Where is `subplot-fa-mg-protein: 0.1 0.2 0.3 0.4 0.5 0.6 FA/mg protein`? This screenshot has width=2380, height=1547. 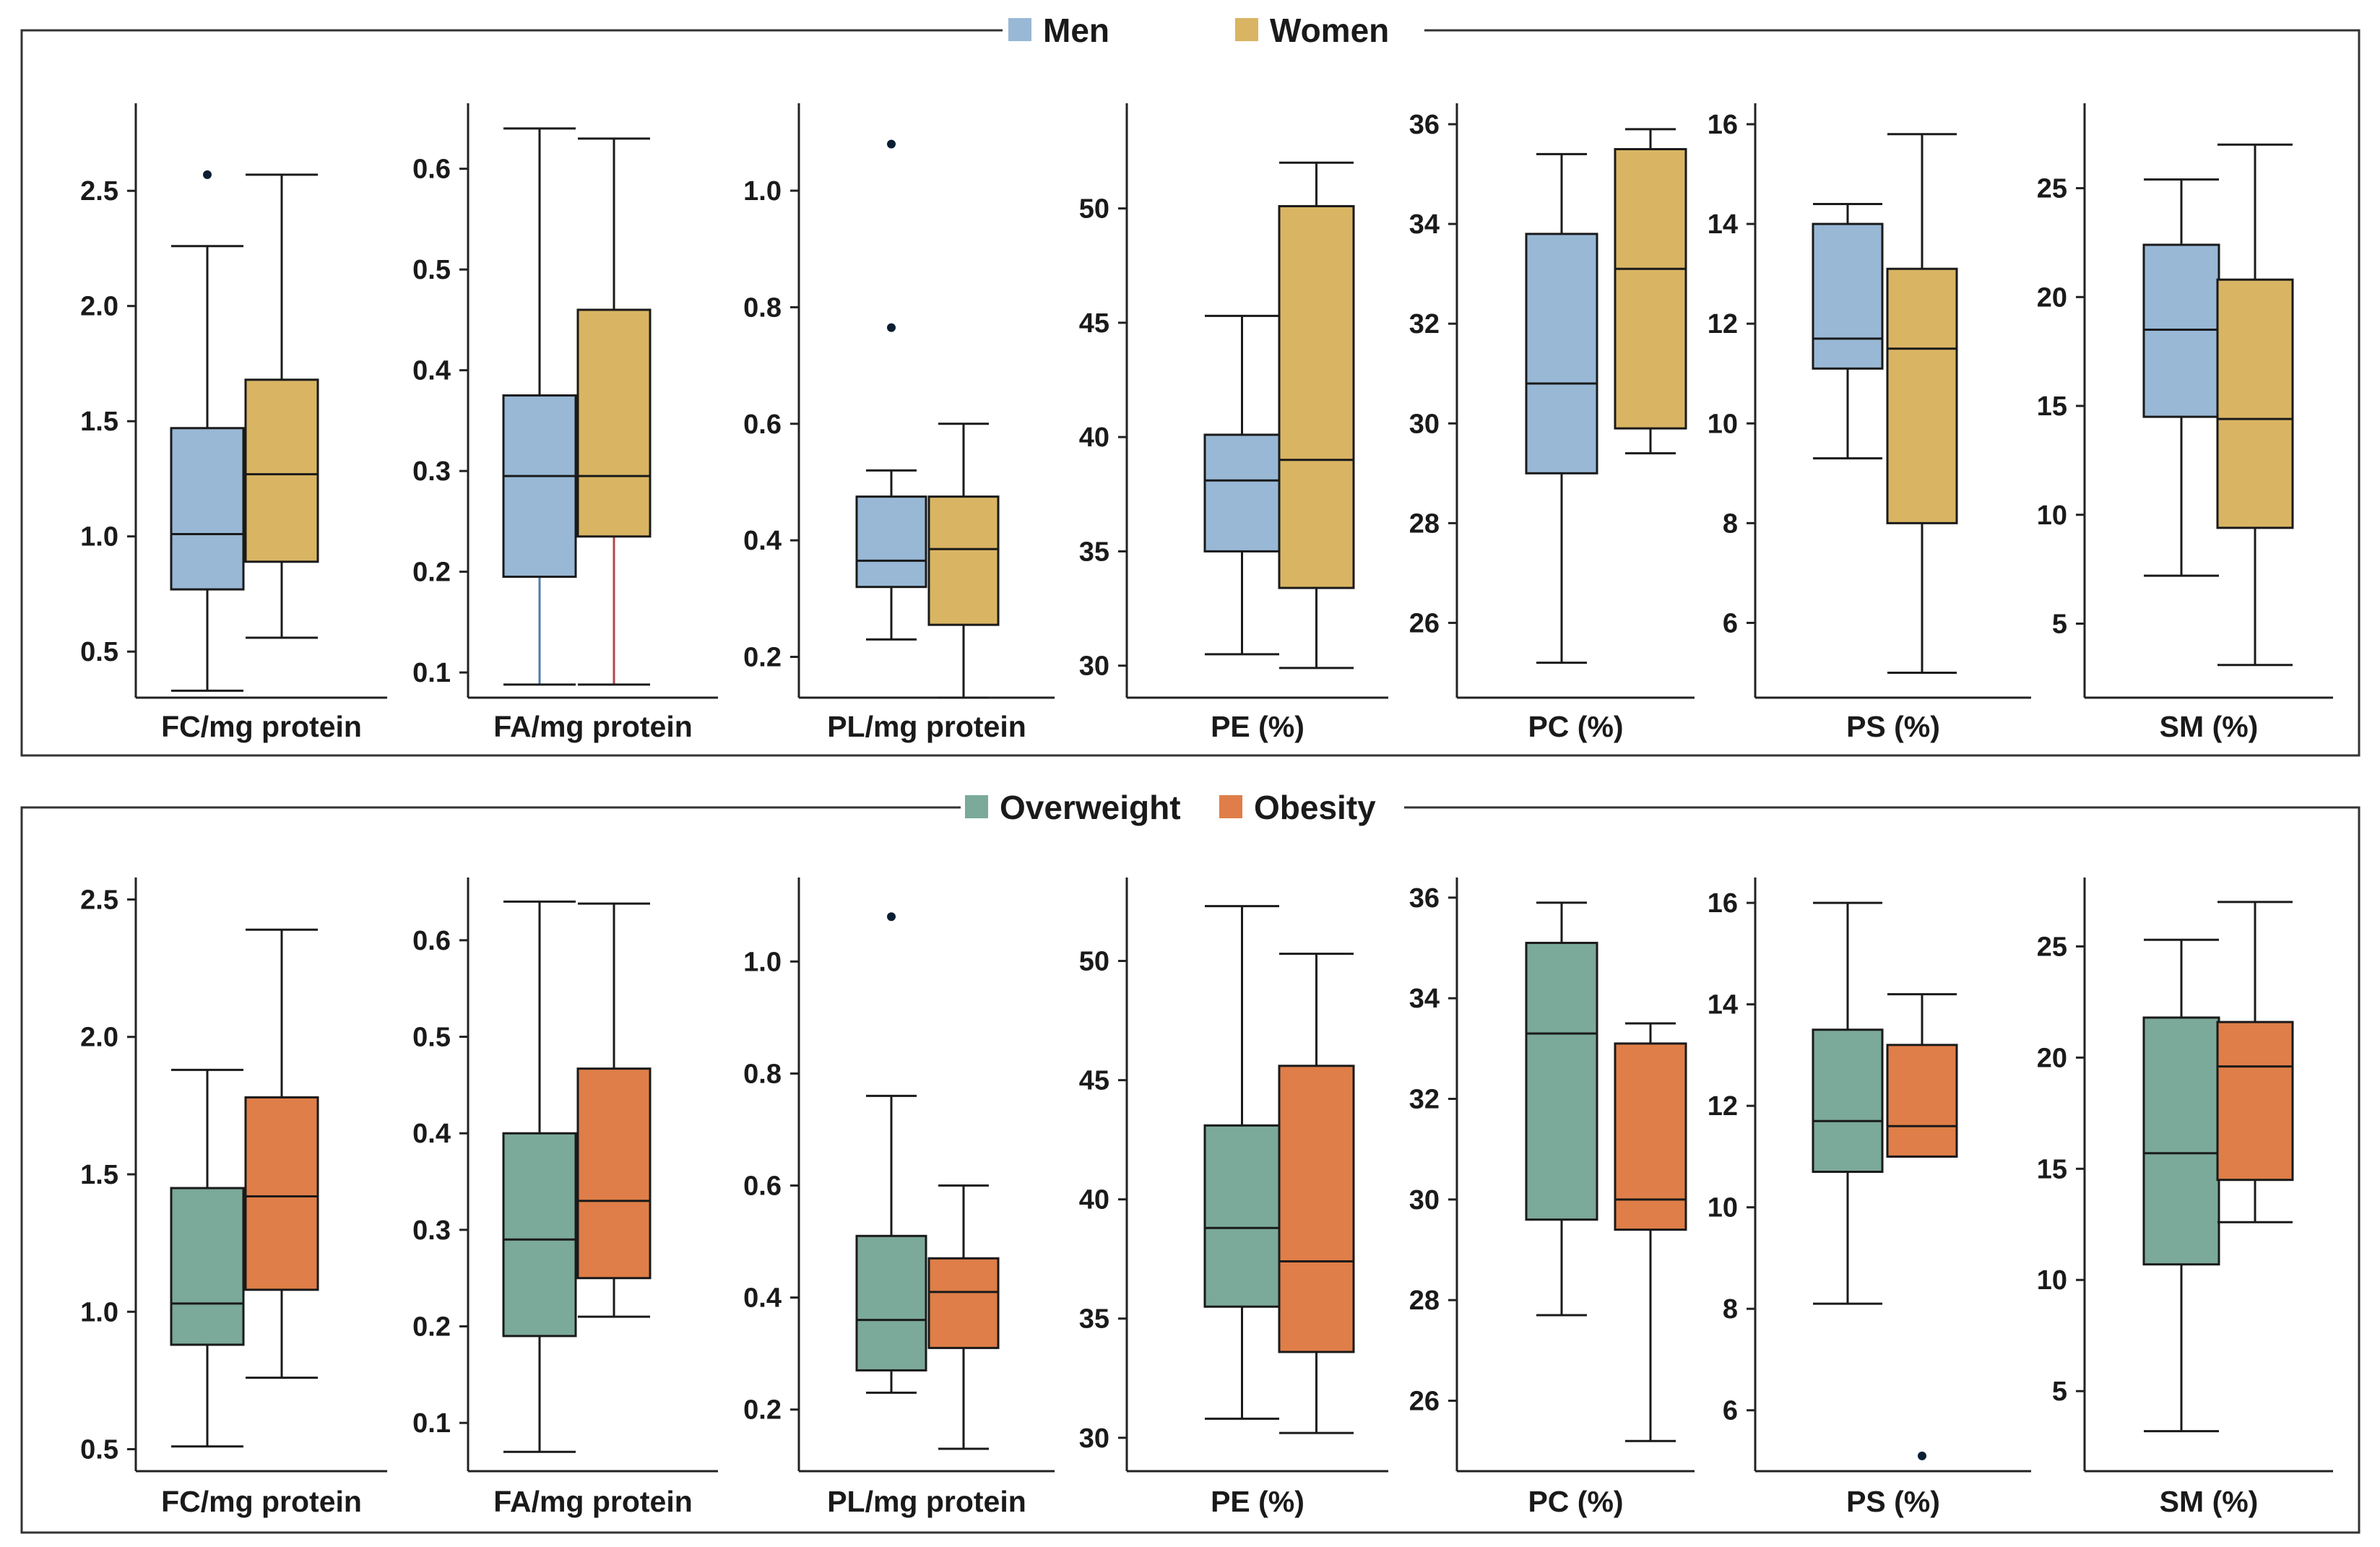 subplot-fa-mg-protein: 0.1 0.2 0.3 0.4 0.5 0.6 FA/mg protein is located at coordinates (565, 423).